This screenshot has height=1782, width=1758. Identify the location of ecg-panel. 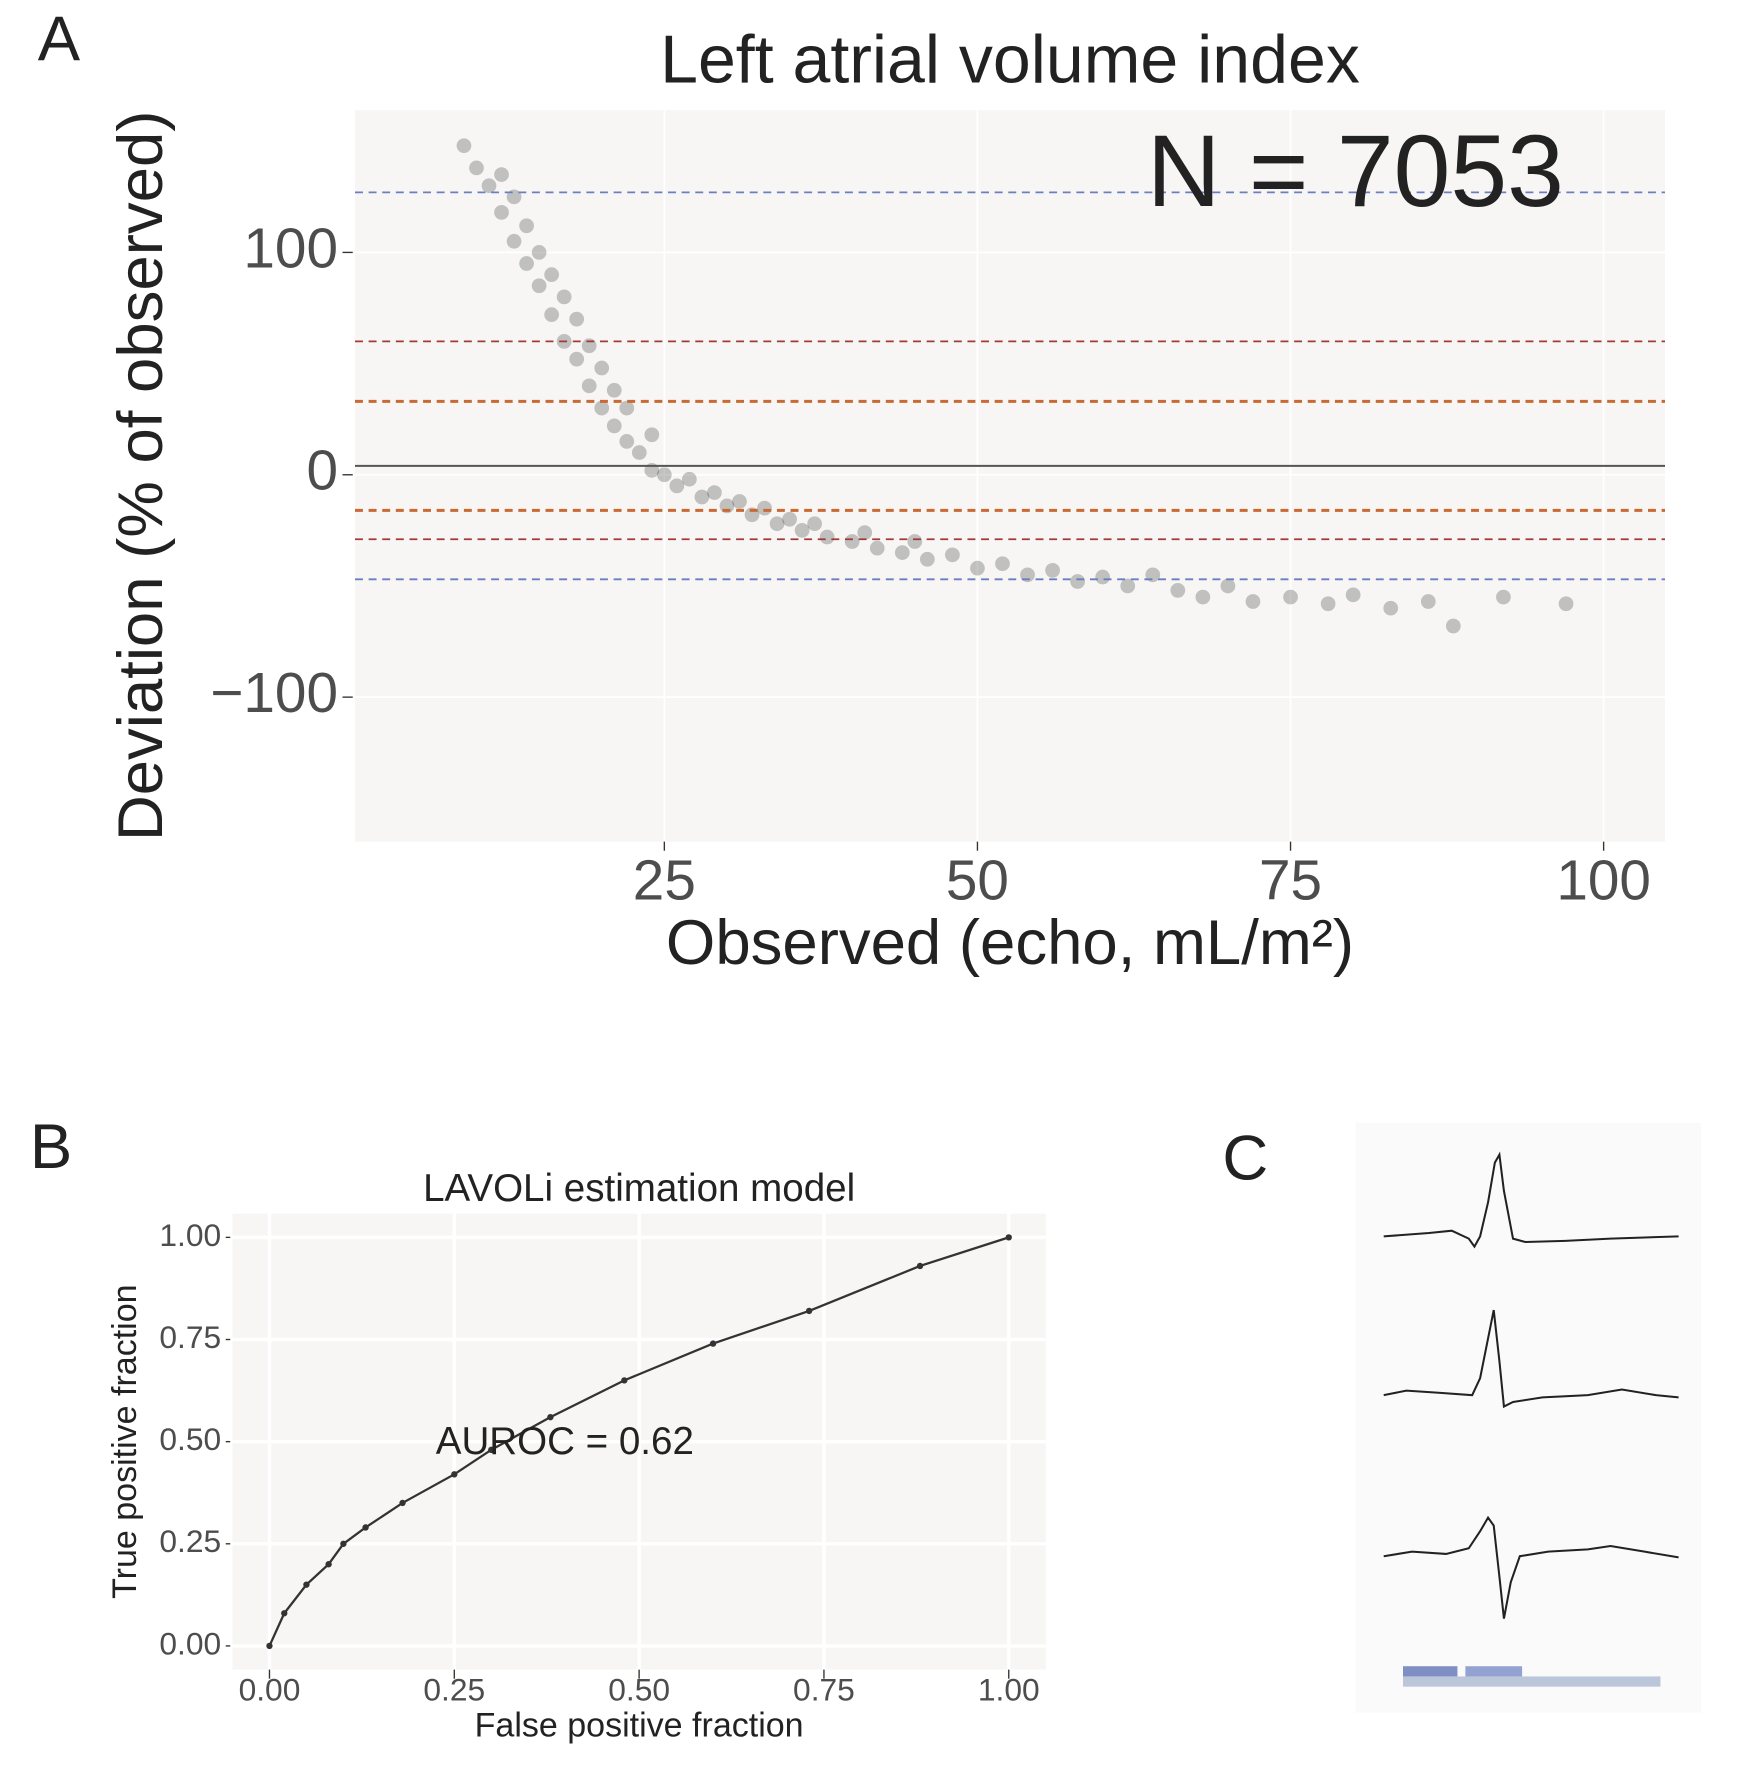
(1528, 1417).